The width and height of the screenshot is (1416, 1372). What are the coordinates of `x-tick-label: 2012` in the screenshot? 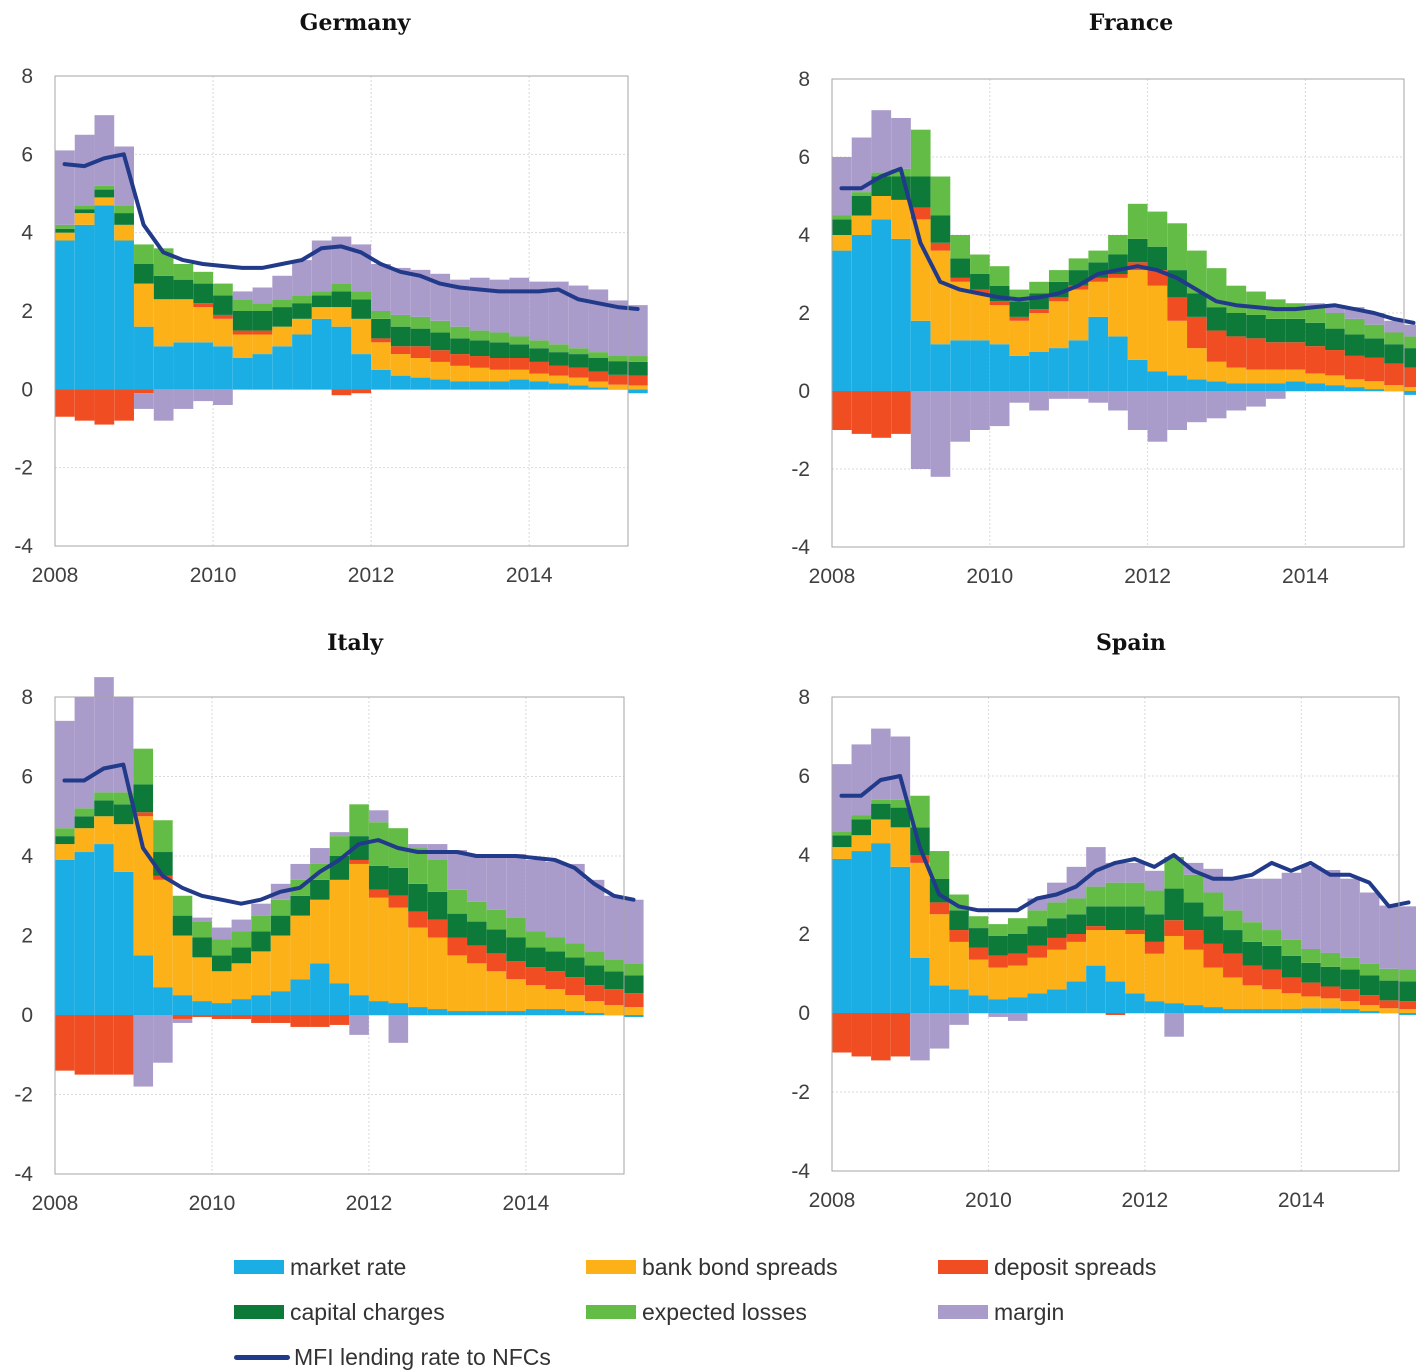 It's located at (1147, 576).